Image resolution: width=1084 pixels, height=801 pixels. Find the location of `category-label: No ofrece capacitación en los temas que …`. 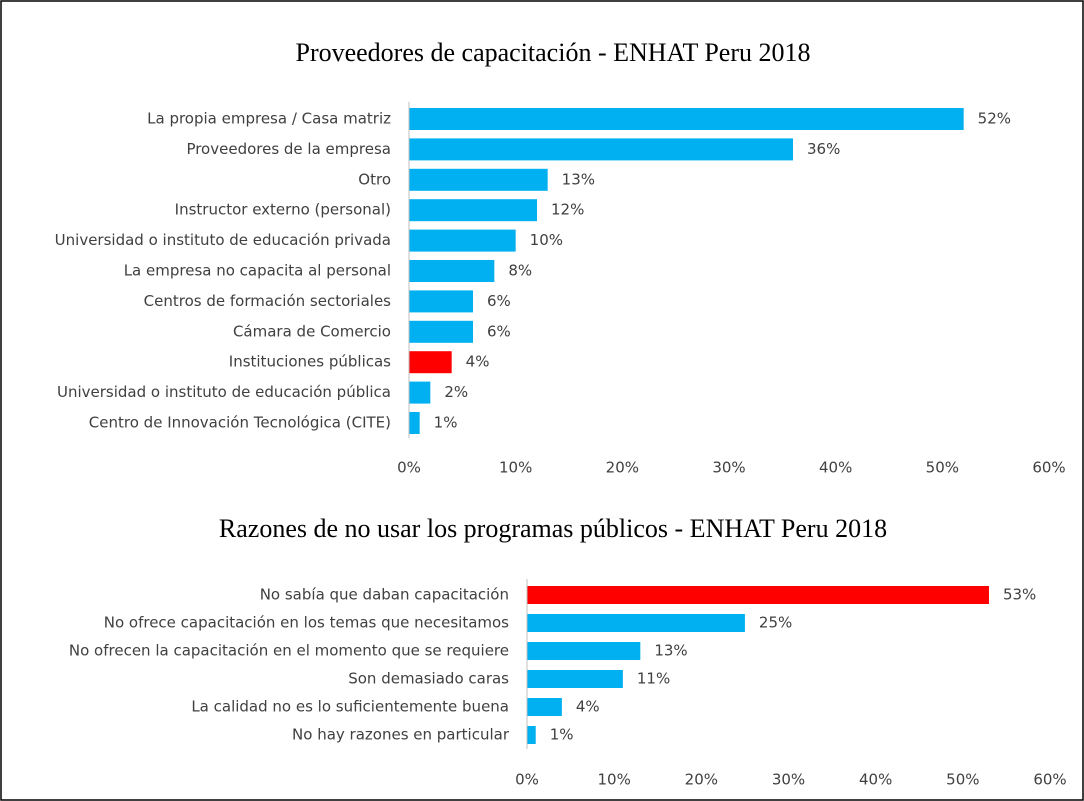

category-label: No ofrece capacitación en los temas que … is located at coordinates (306, 623).